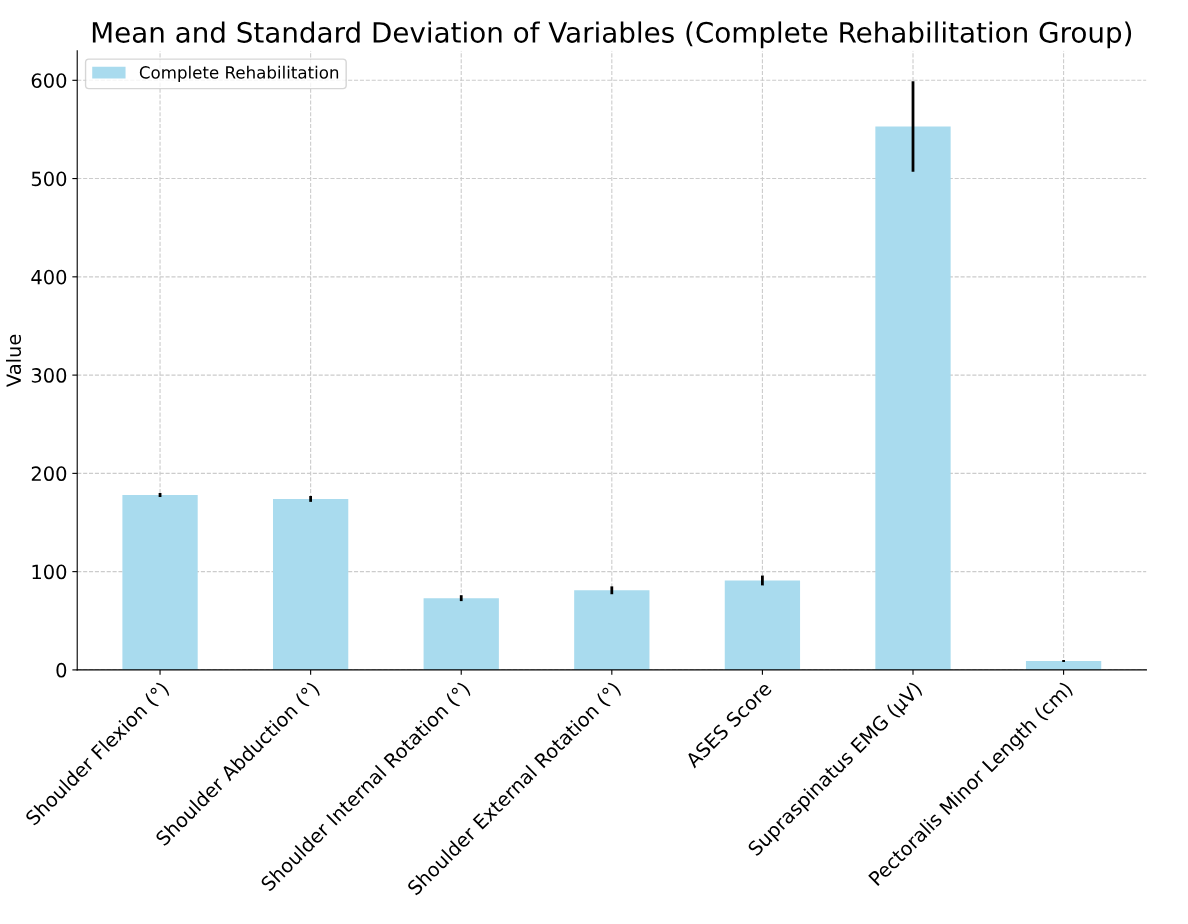 Image resolution: width=1188 pixels, height=924 pixels. I want to click on y-tick-label: 500, so click(49, 179).